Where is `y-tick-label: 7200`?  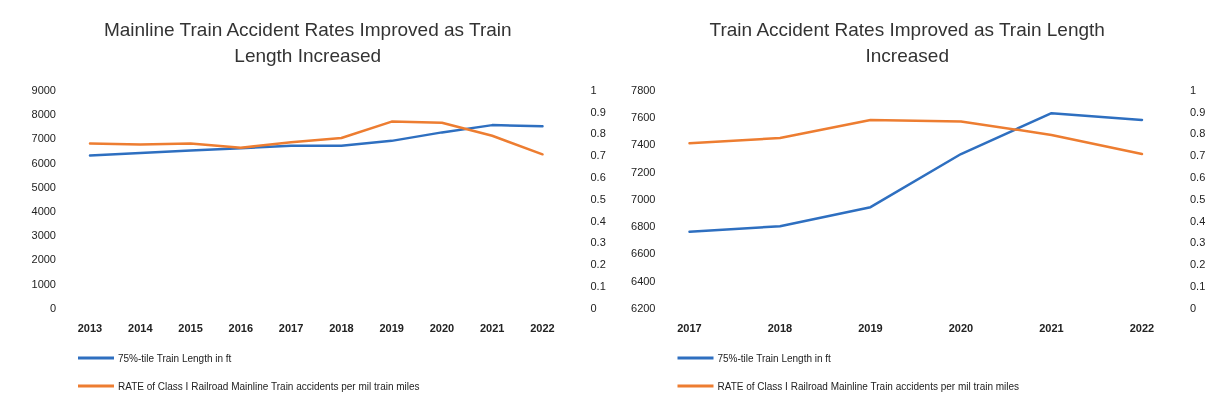 y-tick-label: 7200 is located at coordinates (643, 171).